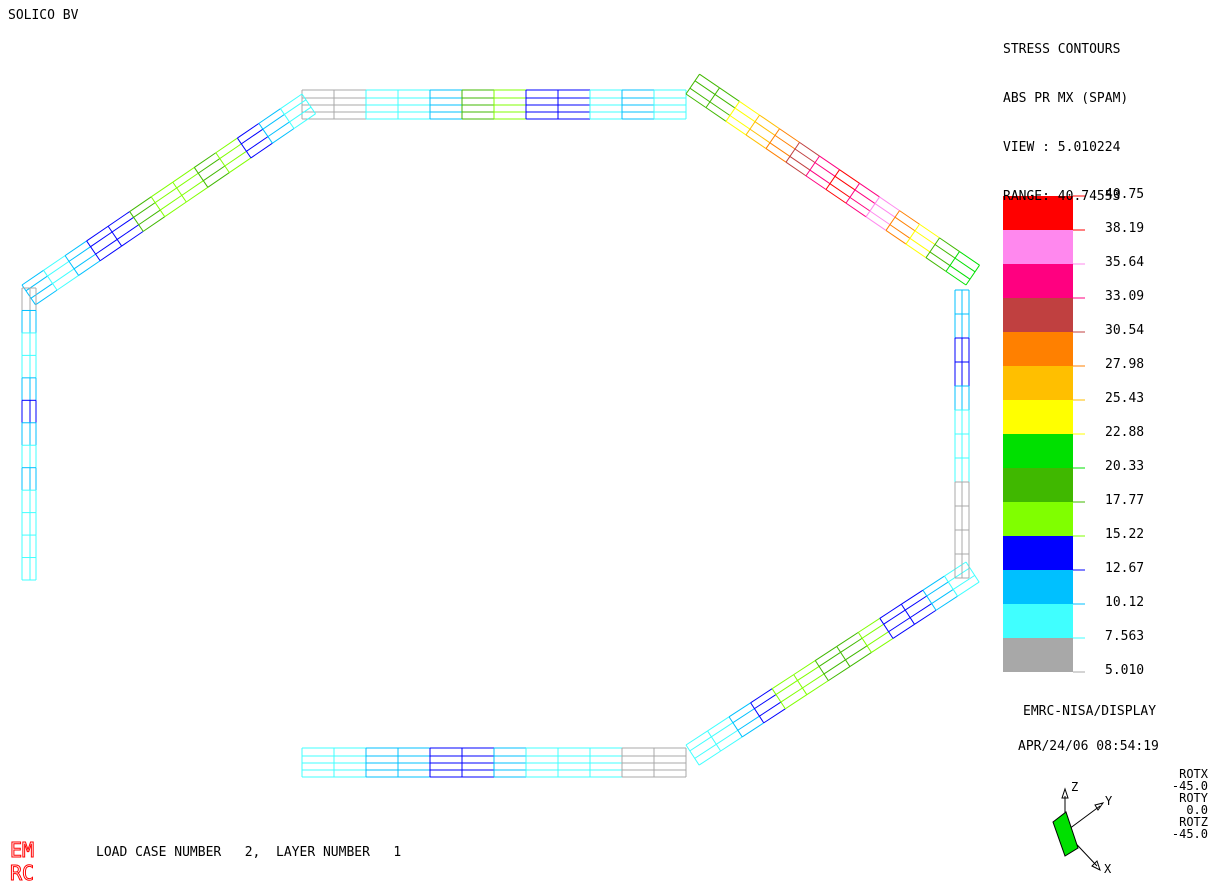  Describe the element at coordinates (1125, 466) in the screenshot. I see `legend-label: 20.33` at that location.